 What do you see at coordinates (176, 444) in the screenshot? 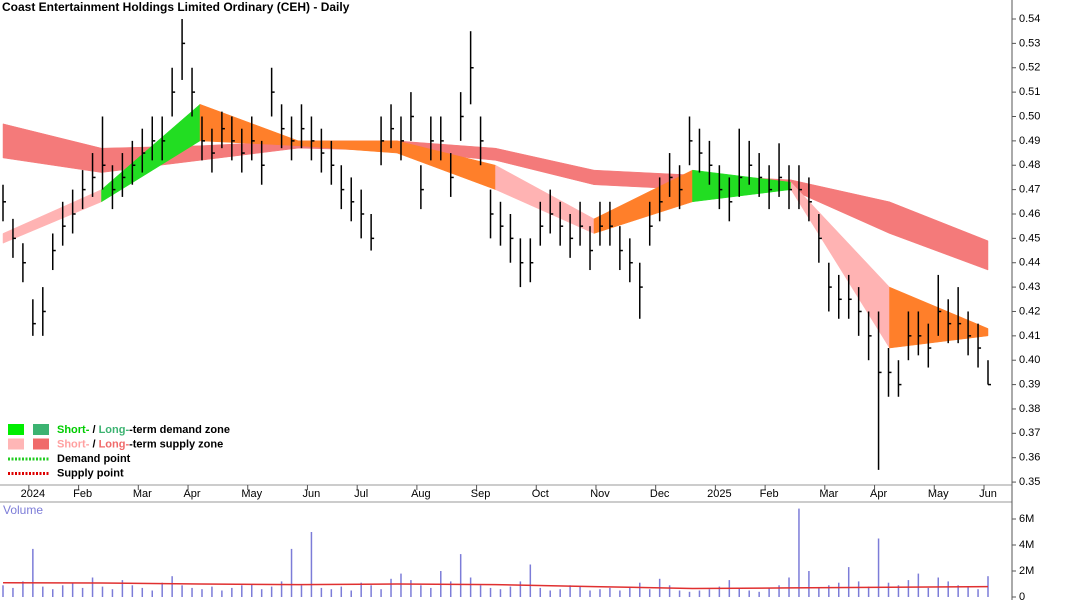
I see `legend-text: -term supply zone` at bounding box center [176, 444].